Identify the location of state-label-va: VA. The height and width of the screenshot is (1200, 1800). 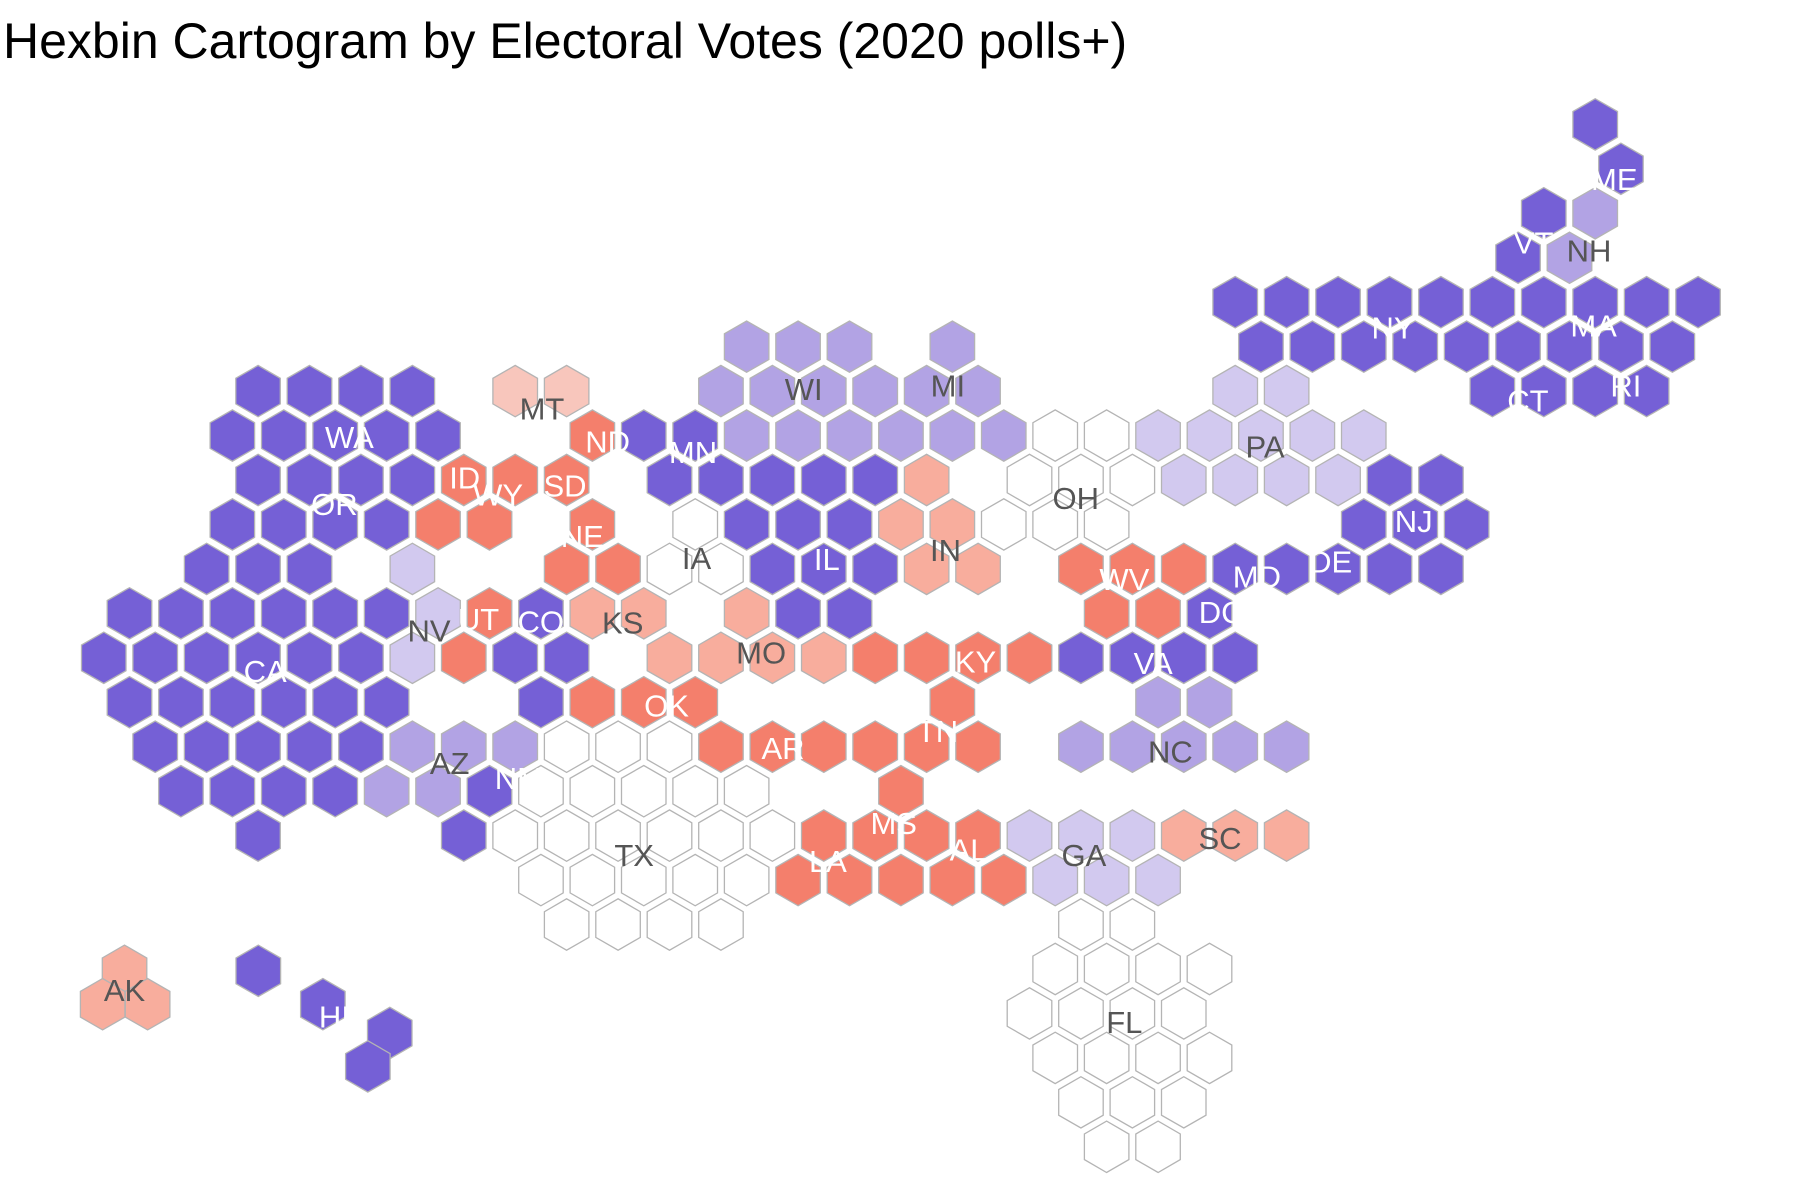
(1153, 663).